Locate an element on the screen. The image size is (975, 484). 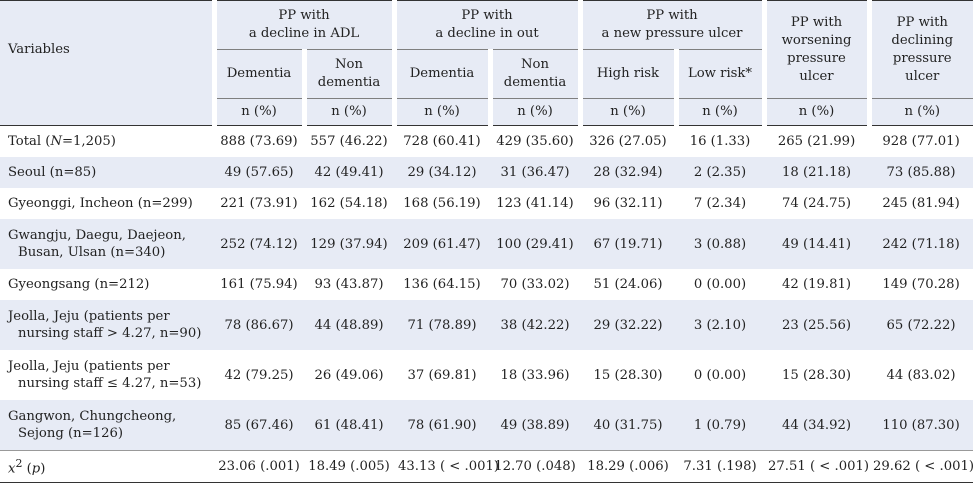
cell-value: 1 (0.79) is located at coordinates (720, 425).